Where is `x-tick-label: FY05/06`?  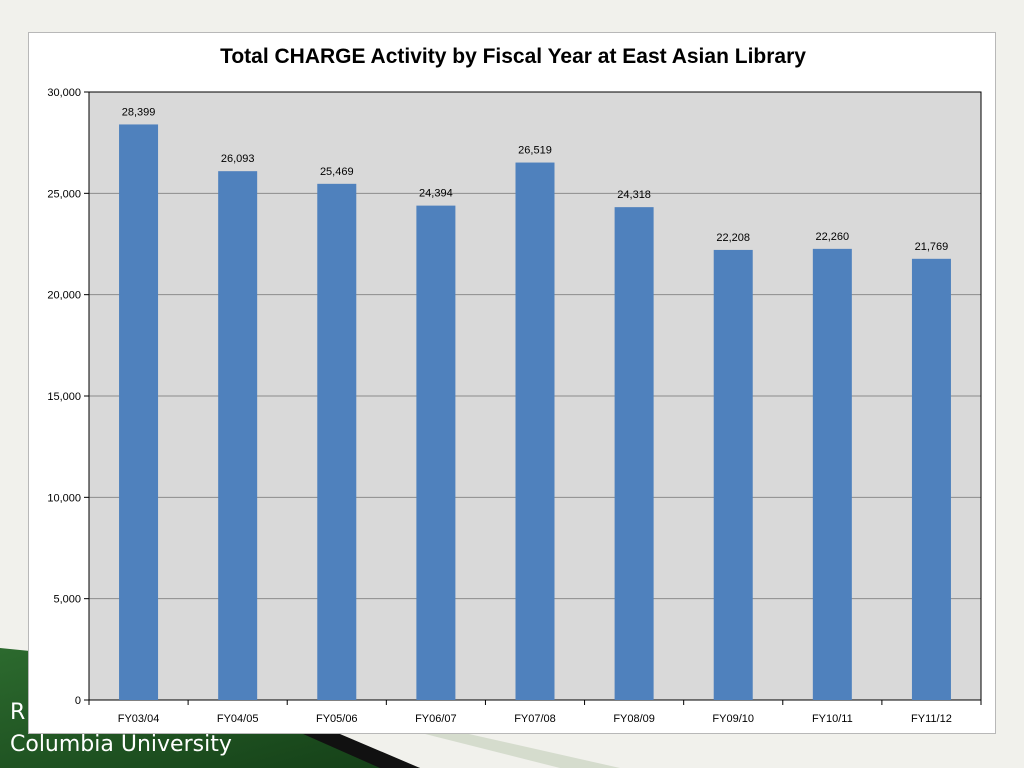
x-tick-label: FY05/06 is located at coordinates (337, 719).